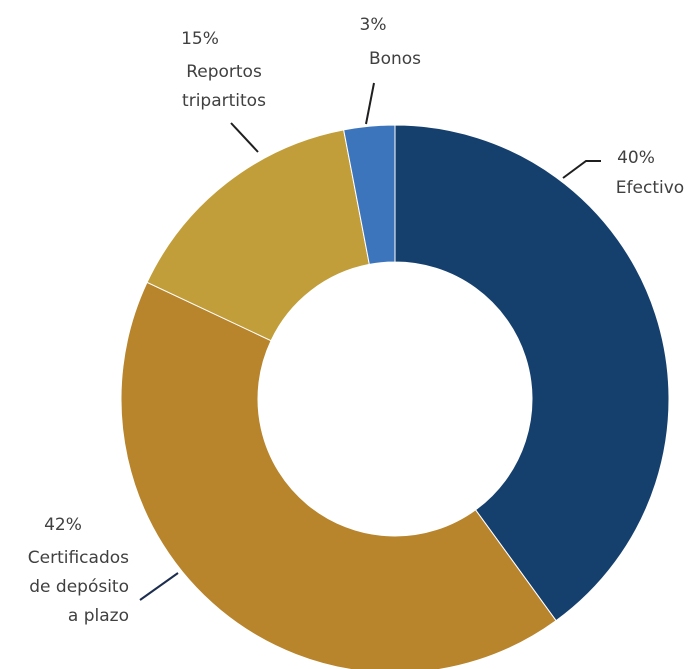 This screenshot has height=669, width=689. Describe the element at coordinates (79, 587) in the screenshot. I see `label-certificados-line2: de depósito` at that location.